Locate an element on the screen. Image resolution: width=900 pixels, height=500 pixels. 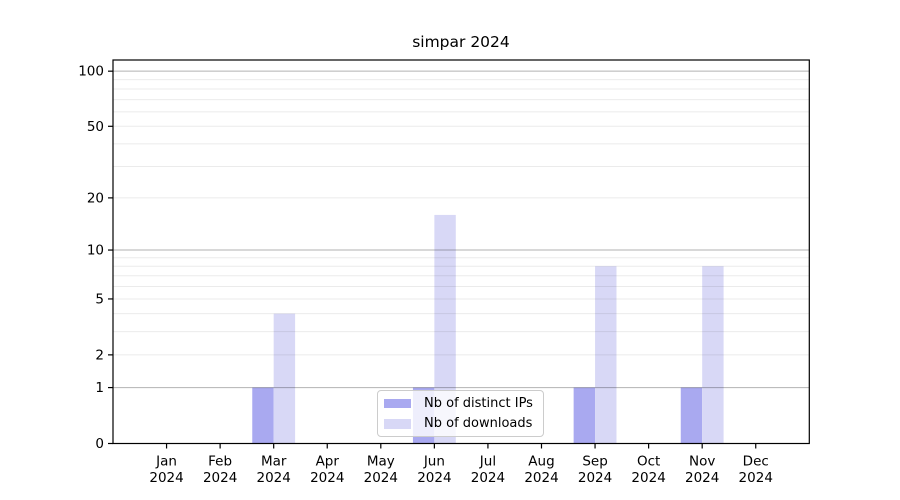
x-tick-label-year-apr: 2024 is located at coordinates (327, 478).